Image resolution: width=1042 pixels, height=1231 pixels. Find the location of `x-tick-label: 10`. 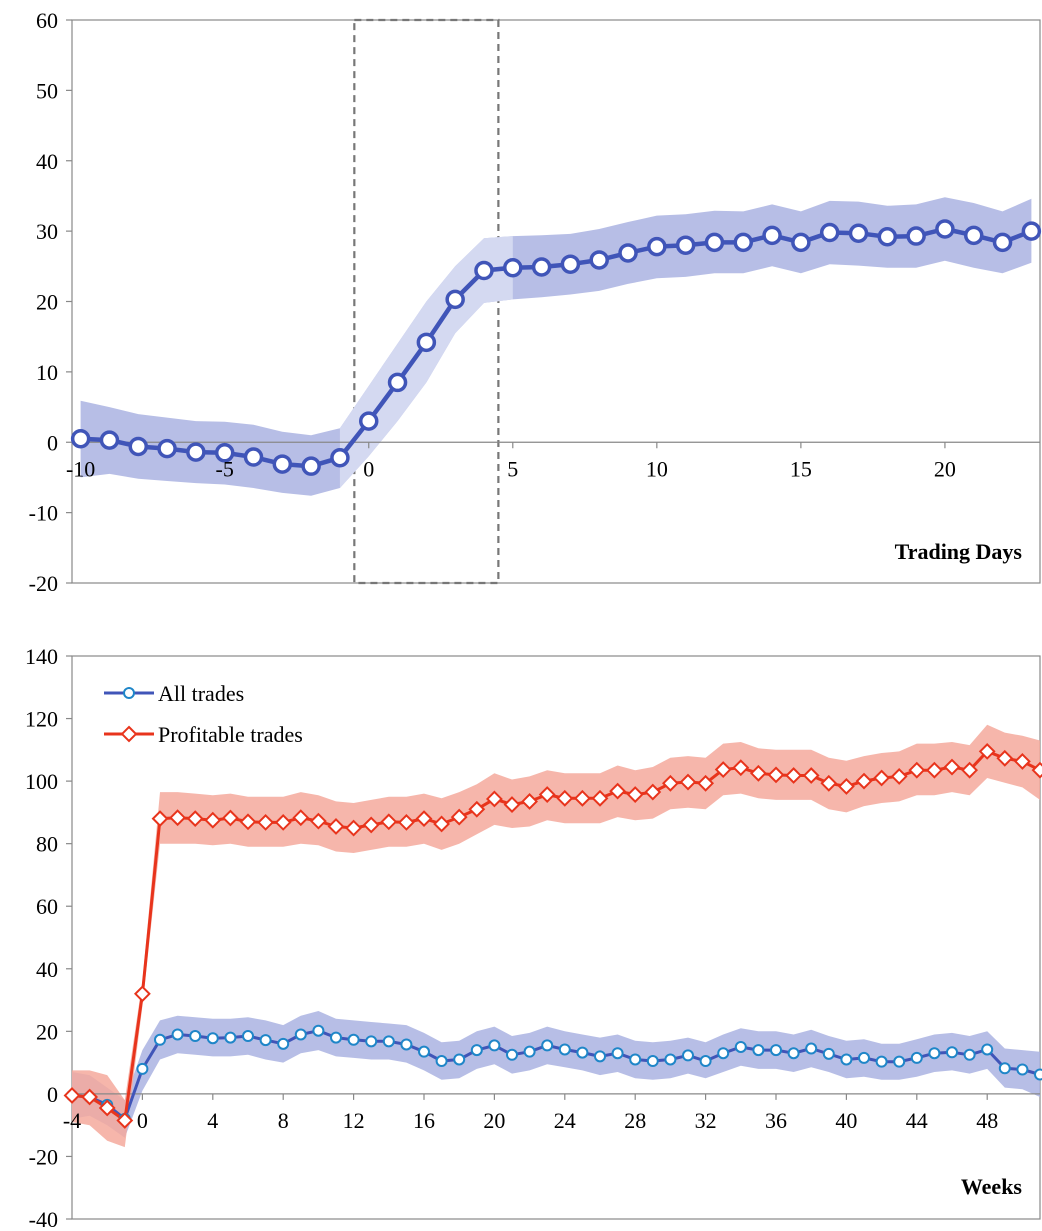

x-tick-label: 10 is located at coordinates (657, 468).